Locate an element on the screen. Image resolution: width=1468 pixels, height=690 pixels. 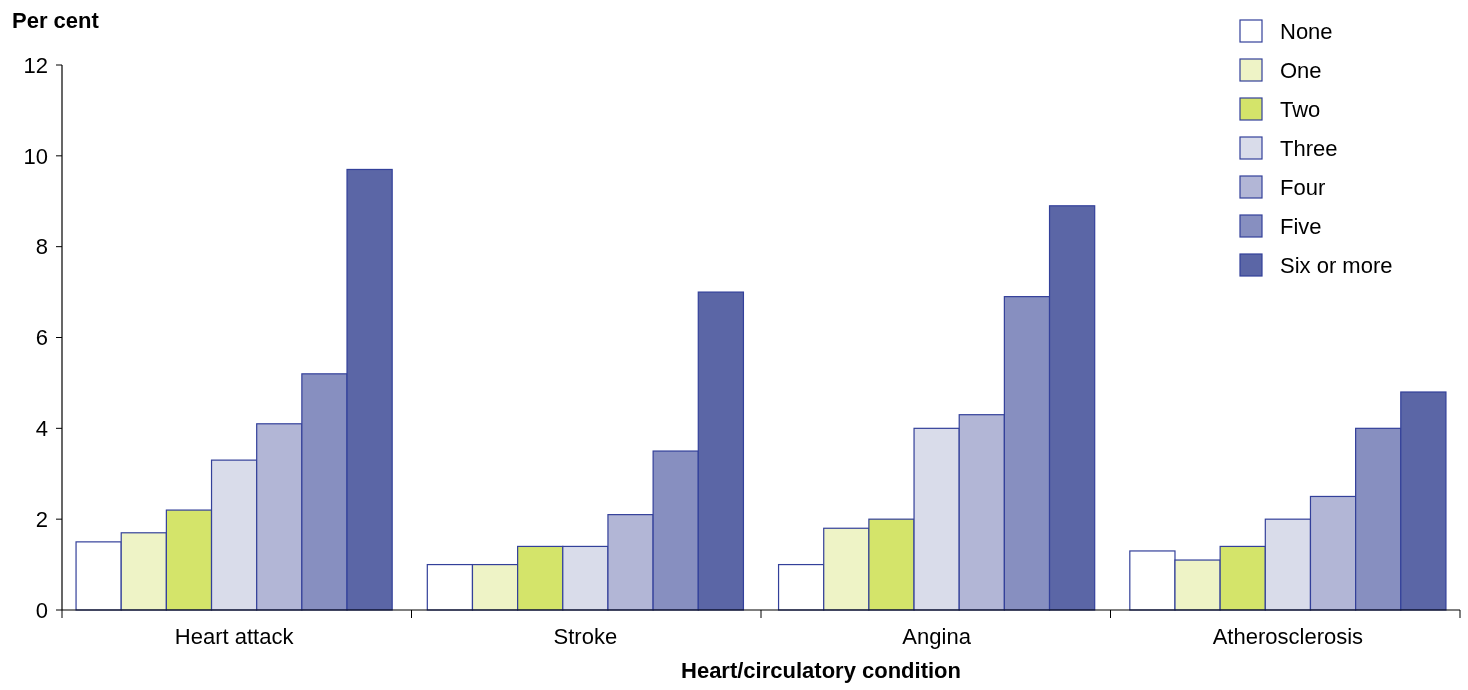
legend-label: Three is located at coordinates (1309, 148).